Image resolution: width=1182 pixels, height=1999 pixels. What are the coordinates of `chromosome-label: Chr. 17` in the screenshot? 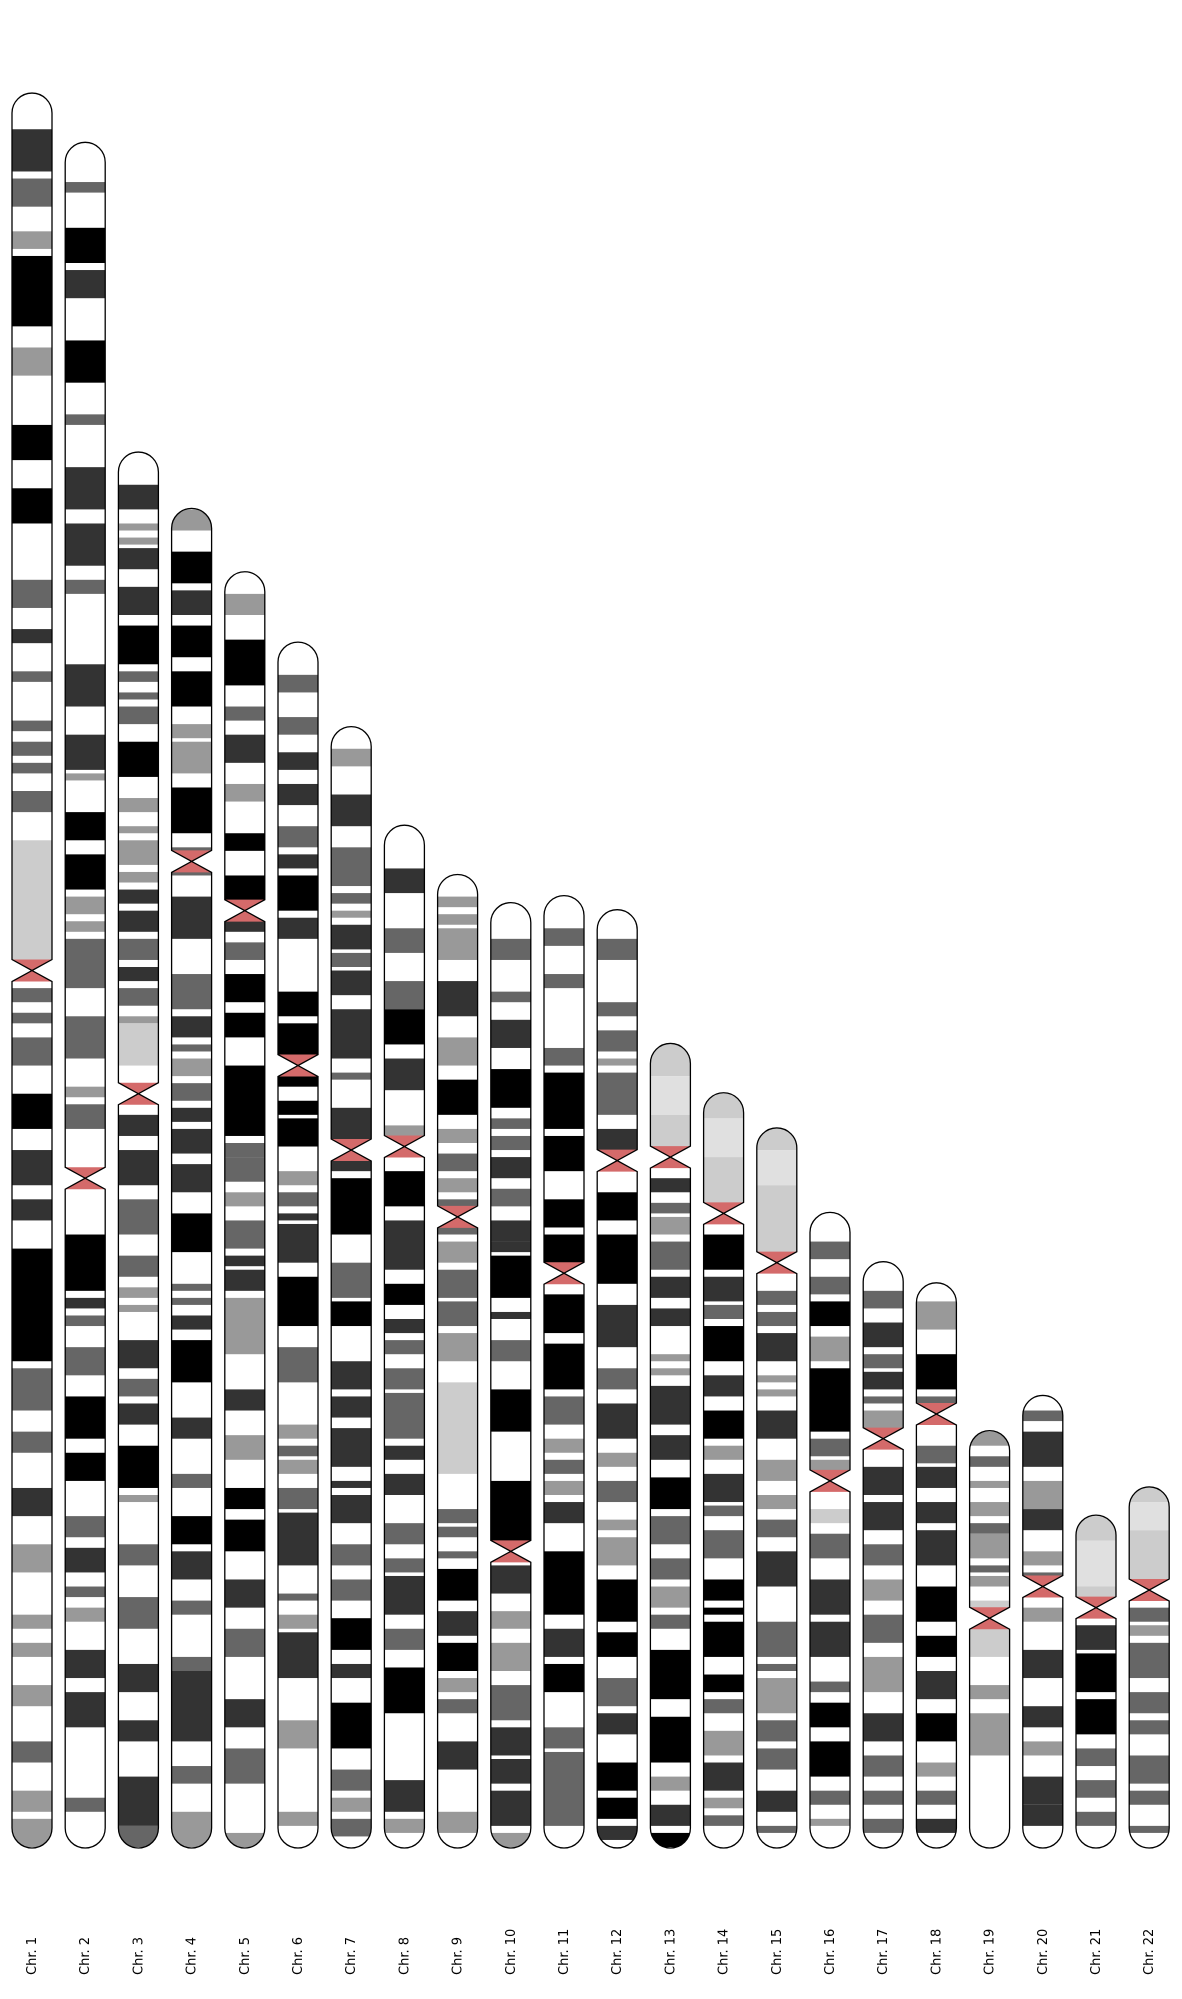 It's located at (883, 1952).